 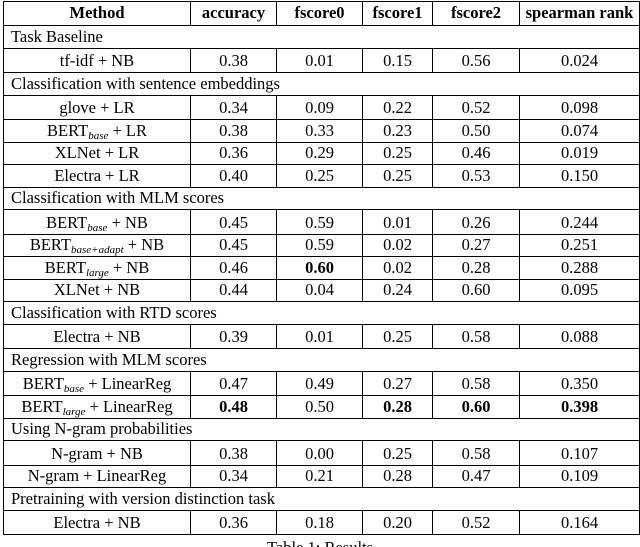 What do you see at coordinates (233, 383) in the screenshot?
I see `accuracy-cell: 0.47` at bounding box center [233, 383].